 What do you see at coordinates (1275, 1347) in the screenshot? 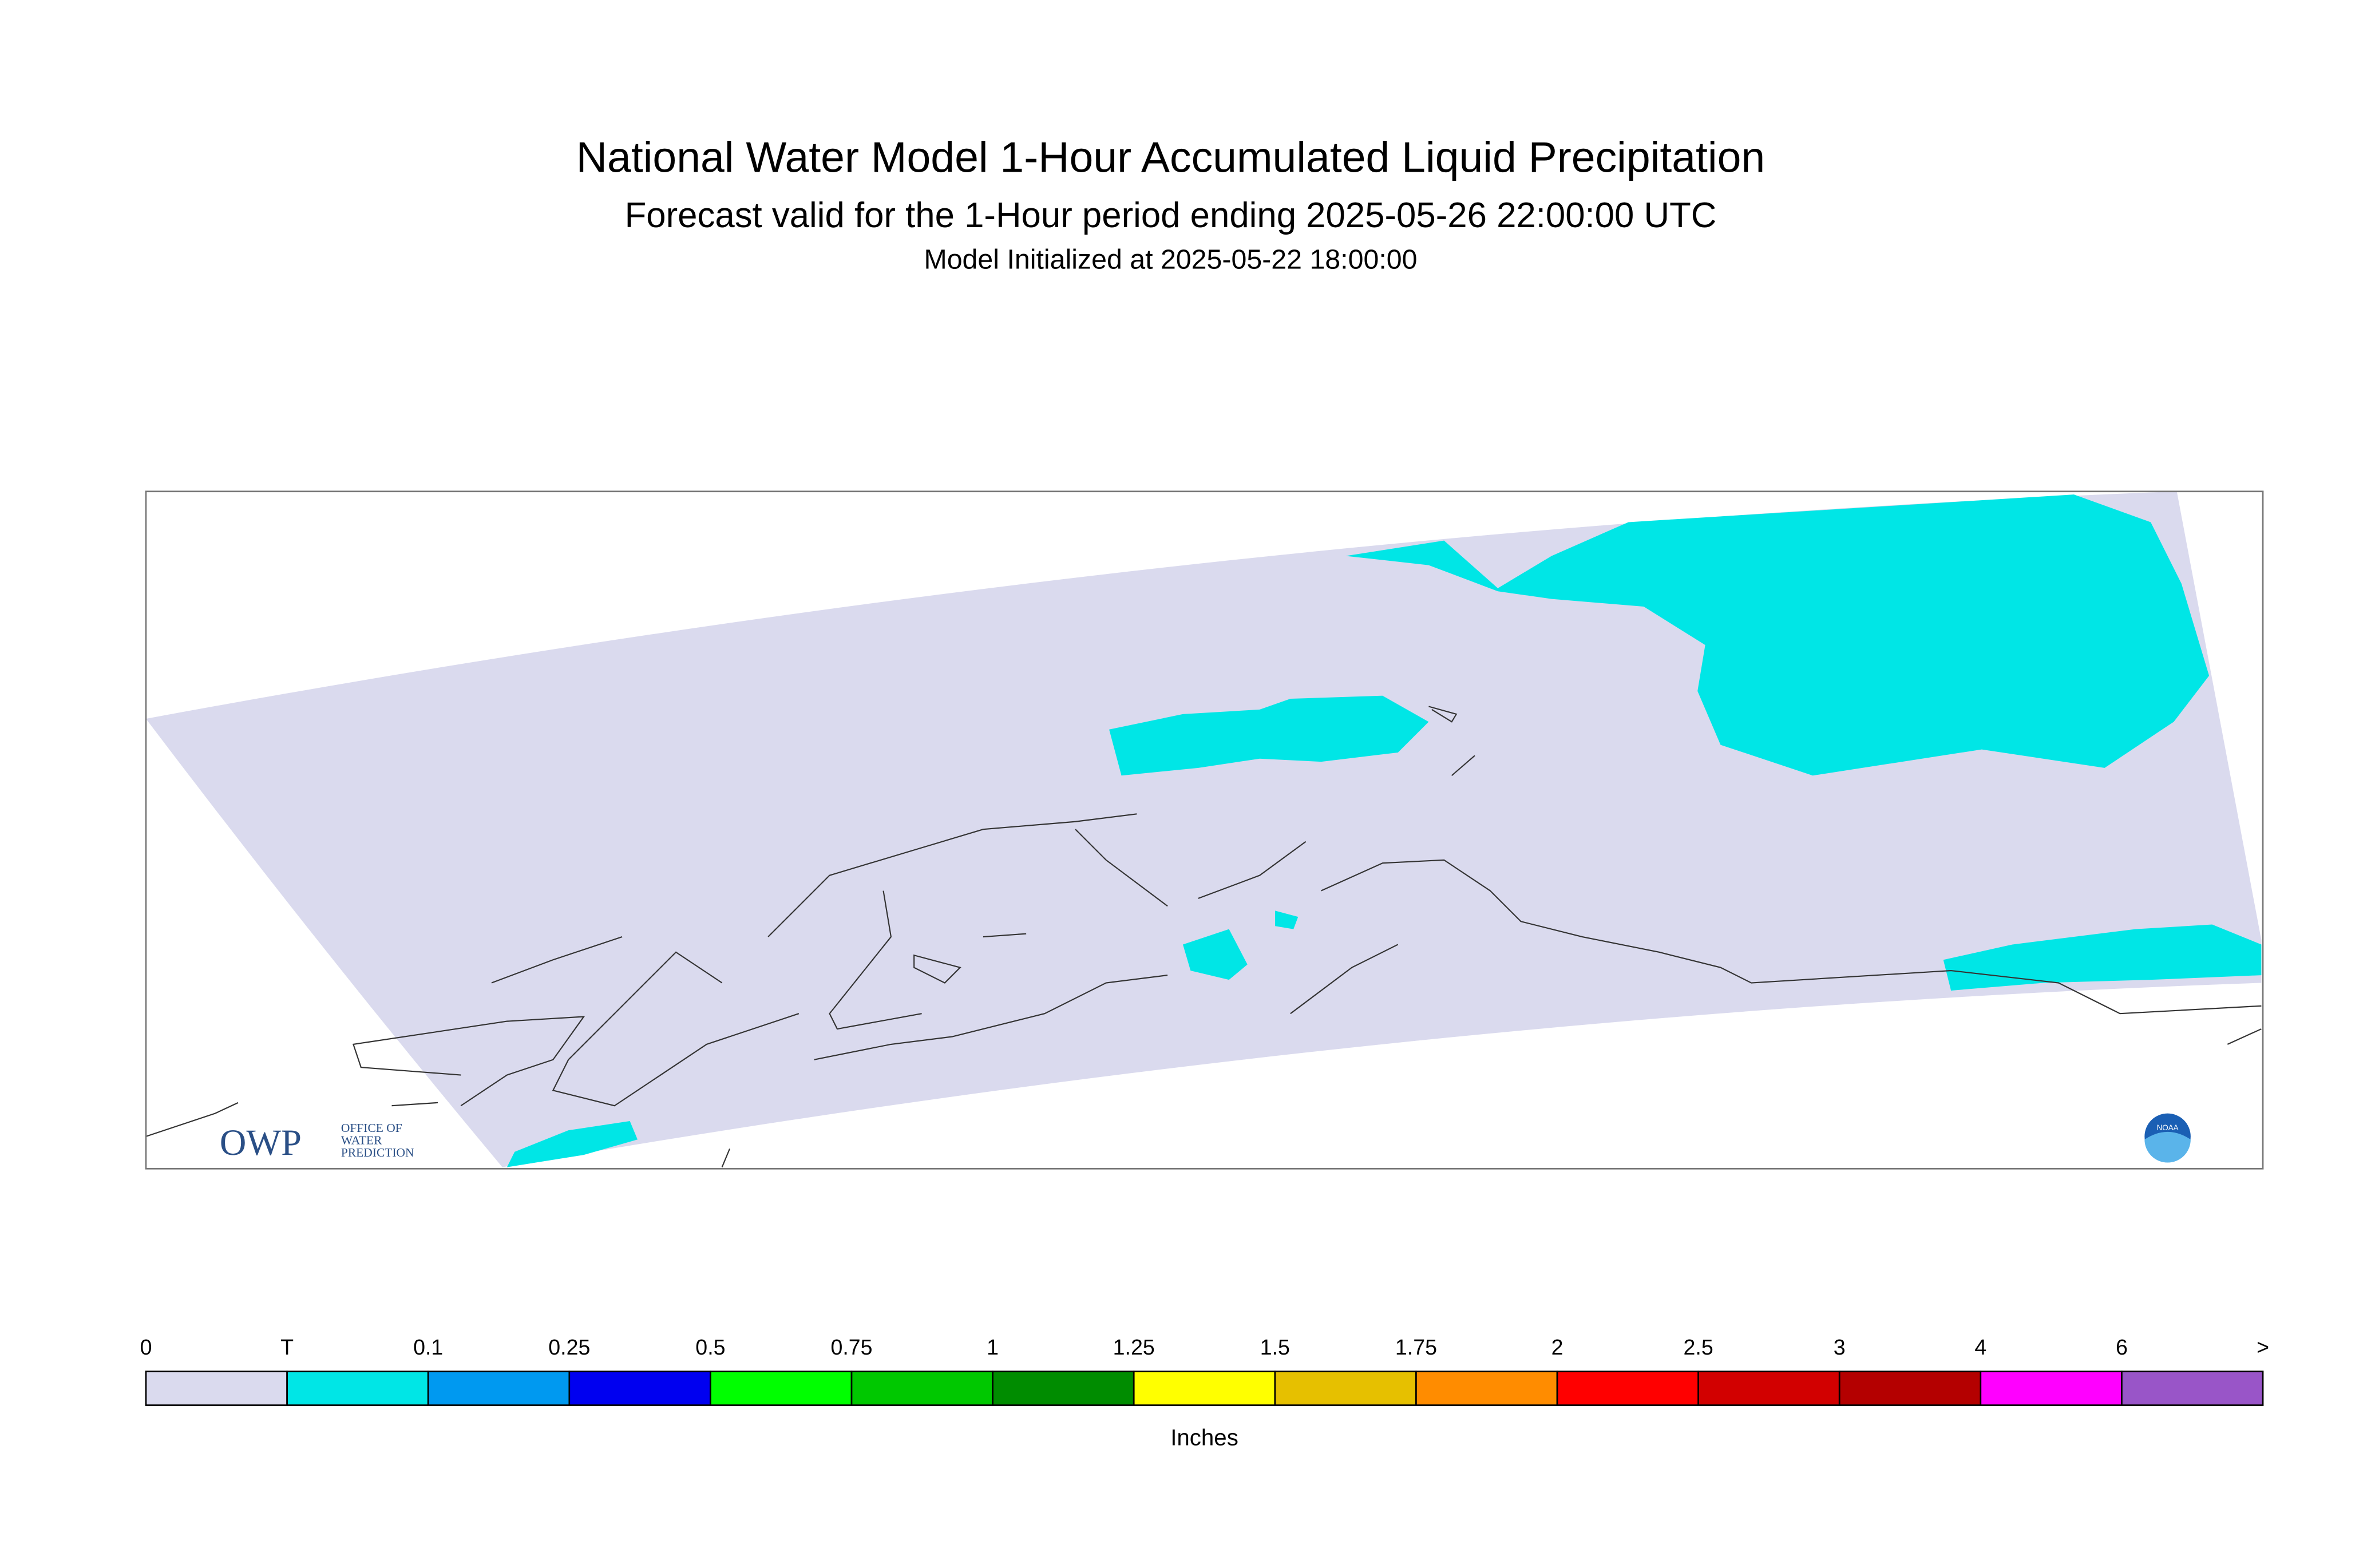
I see `colorbar-label: 1.5` at bounding box center [1275, 1347].